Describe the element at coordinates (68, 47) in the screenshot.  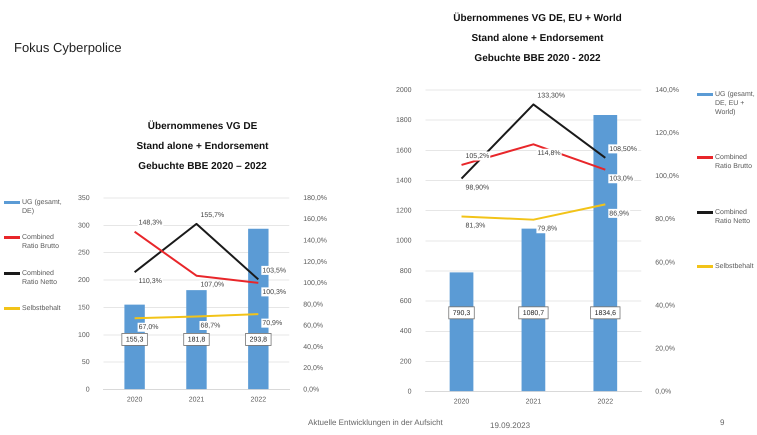
I see `text: Fokus Cyberpolice` at that location.